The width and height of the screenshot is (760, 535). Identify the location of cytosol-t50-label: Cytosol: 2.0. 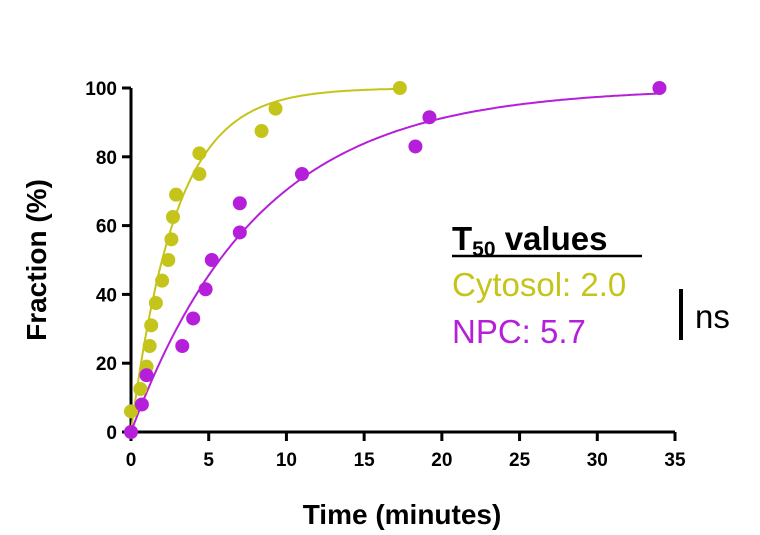
(539, 284).